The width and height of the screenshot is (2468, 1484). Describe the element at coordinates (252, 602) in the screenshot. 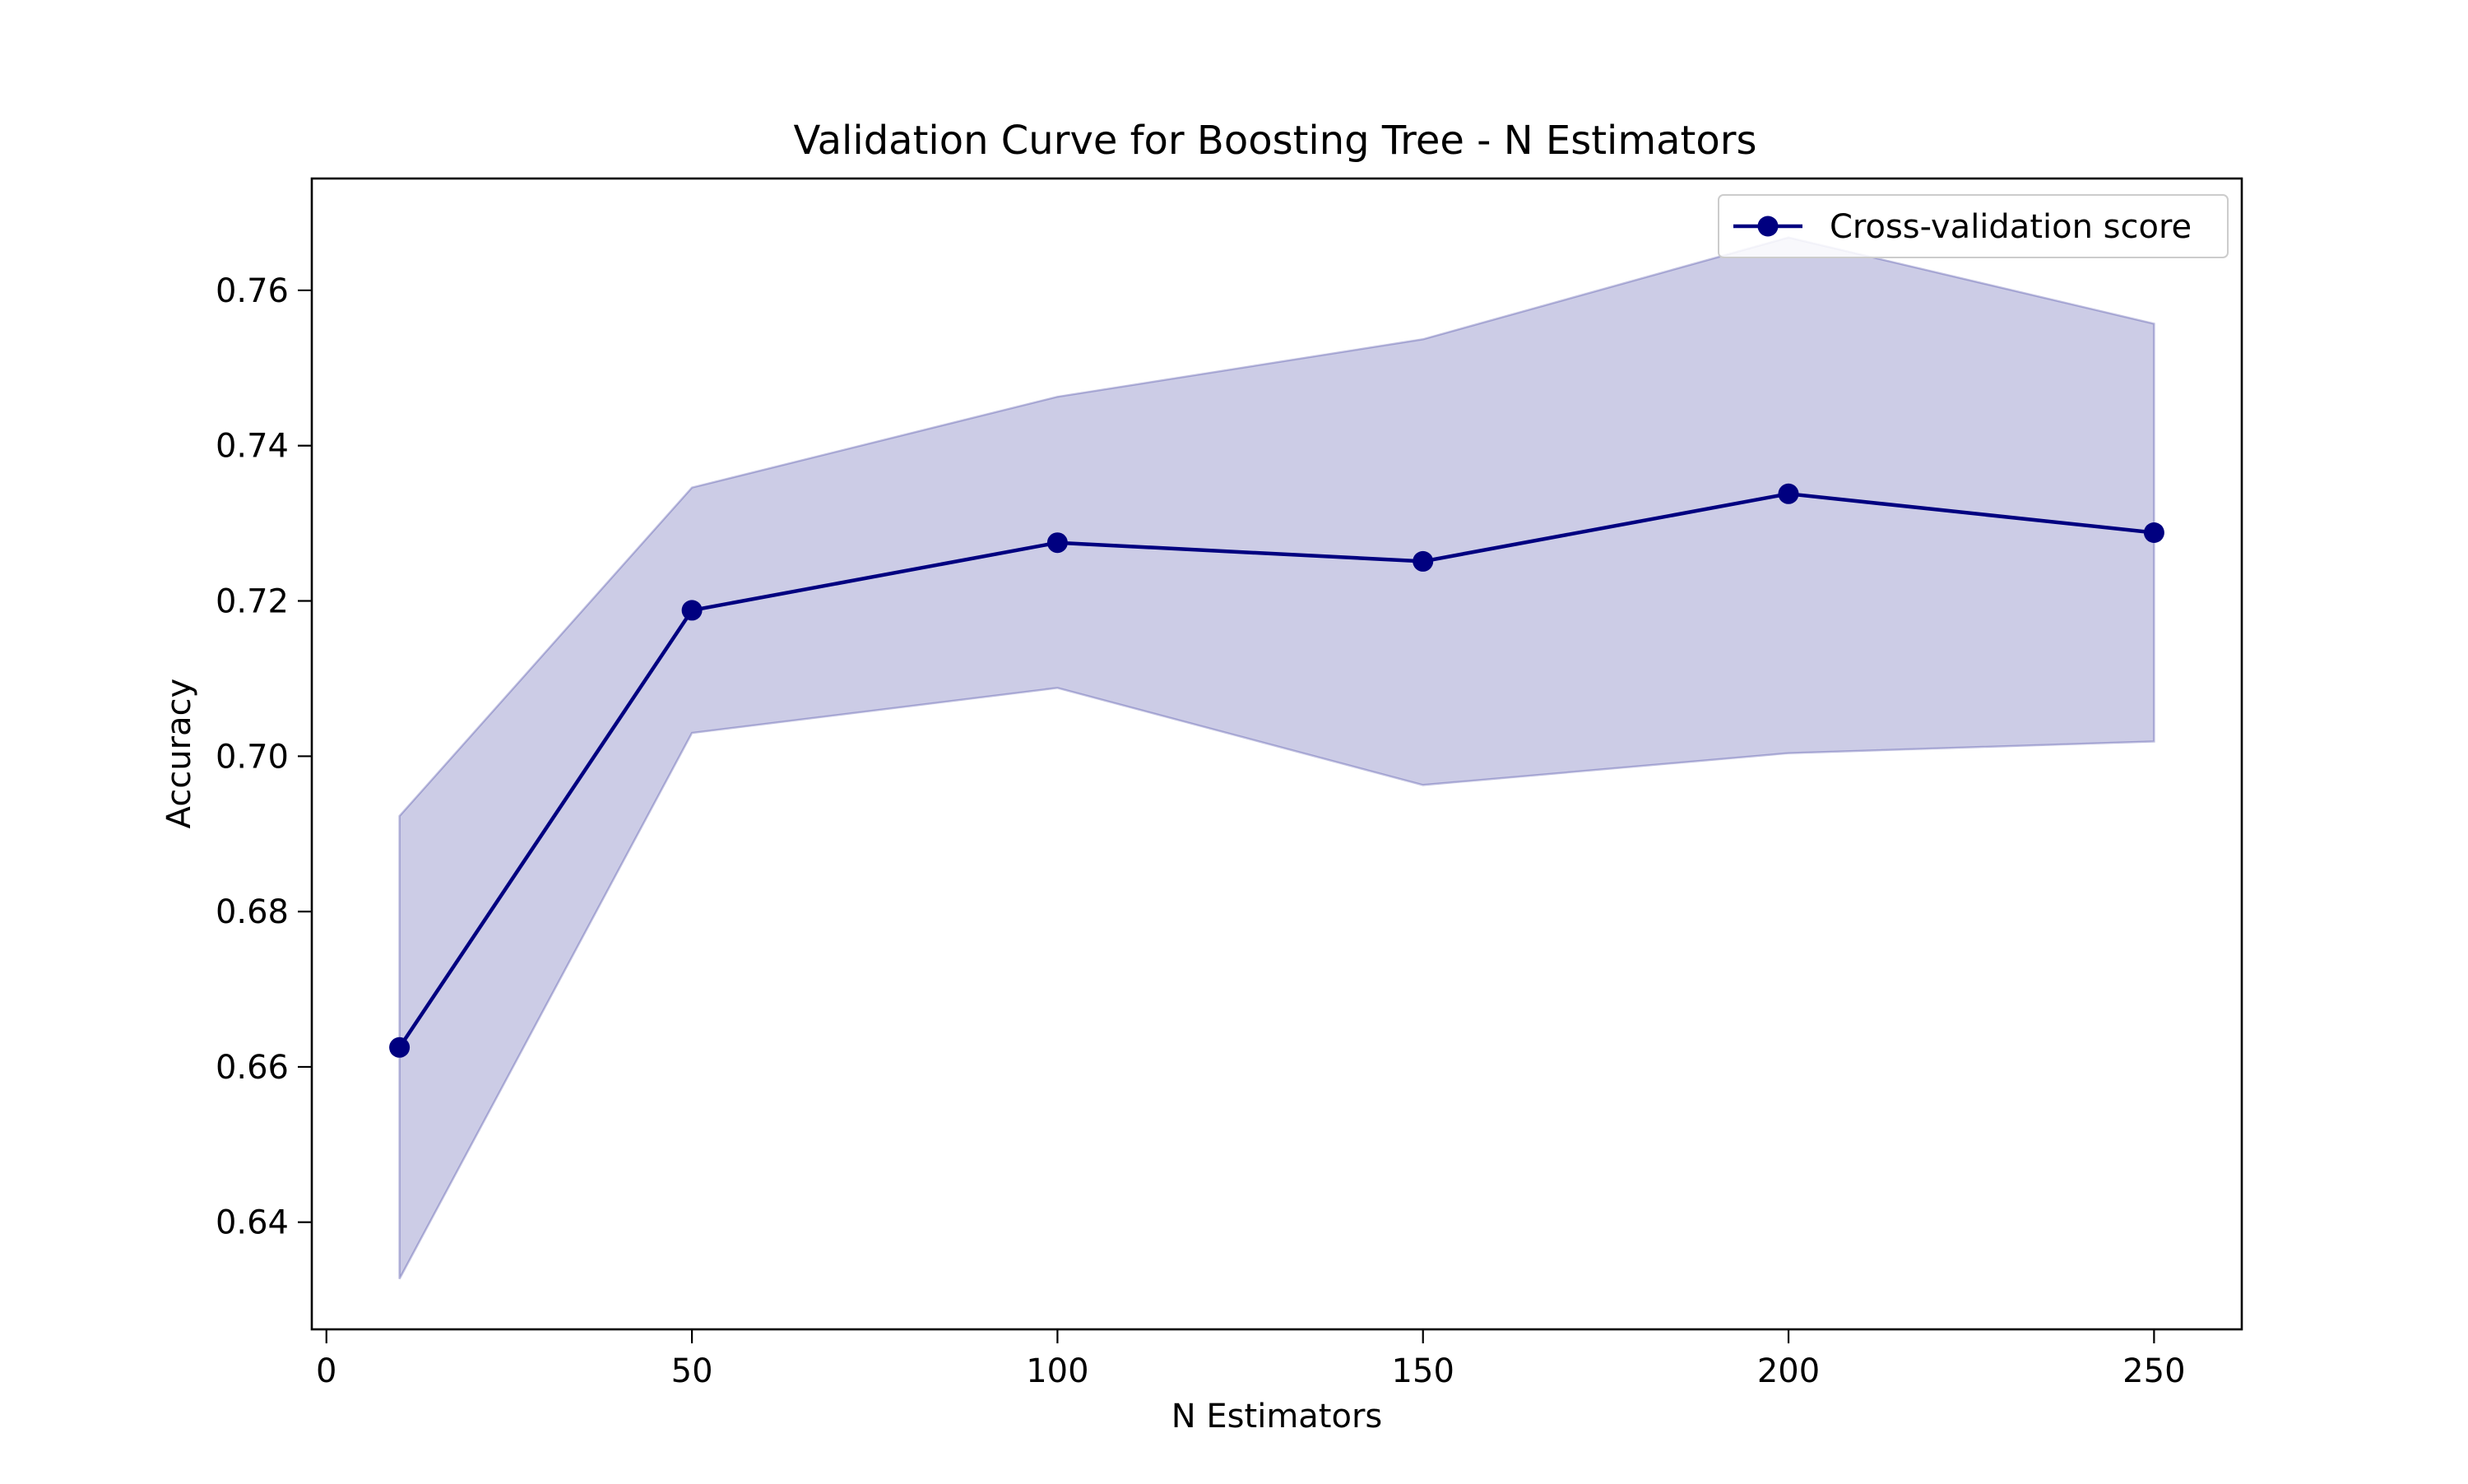

I see `y-tick-label: 0.72` at that location.